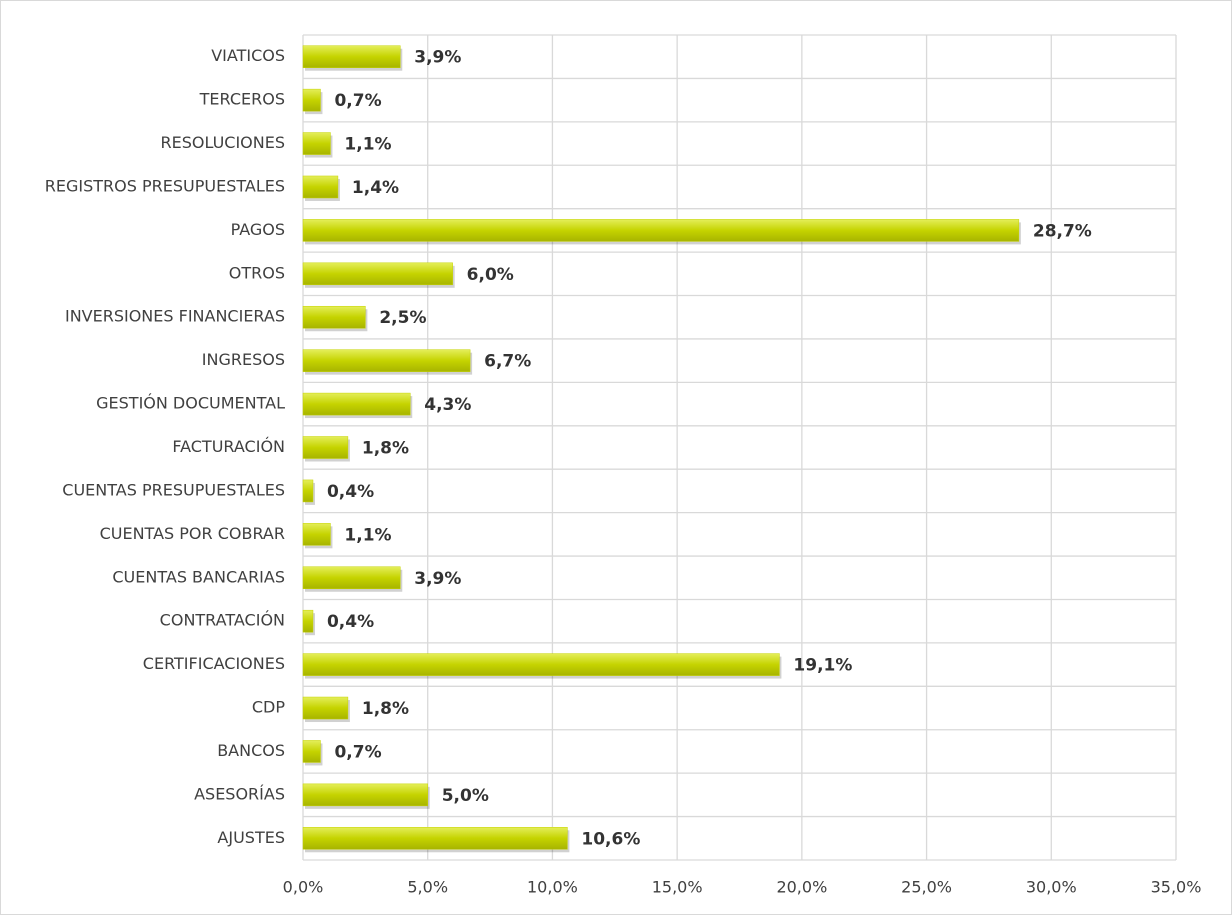 Image resolution: width=1232 pixels, height=915 pixels. What do you see at coordinates (242, 99) in the screenshot?
I see `y-tick-label: TERCEROS` at bounding box center [242, 99].